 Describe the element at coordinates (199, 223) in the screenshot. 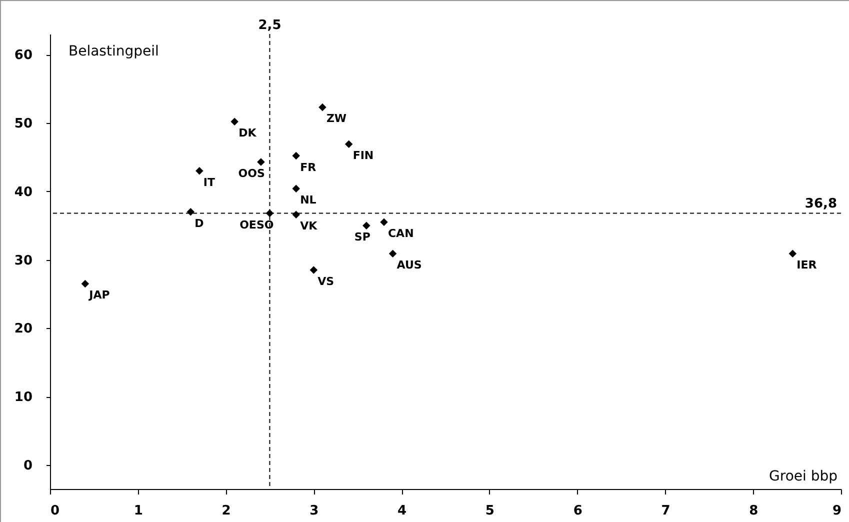

I see `annotation: D` at that location.